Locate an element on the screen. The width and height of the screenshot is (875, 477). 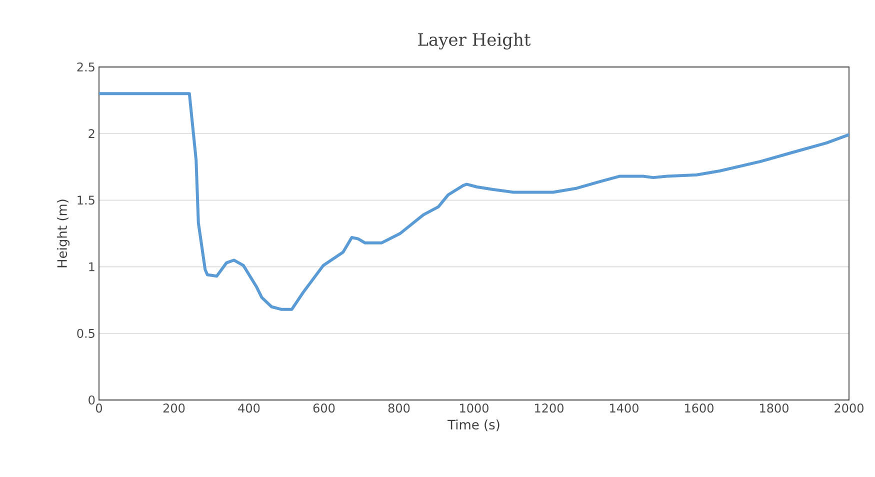
chart-title: Layer Height is located at coordinates (474, 41).